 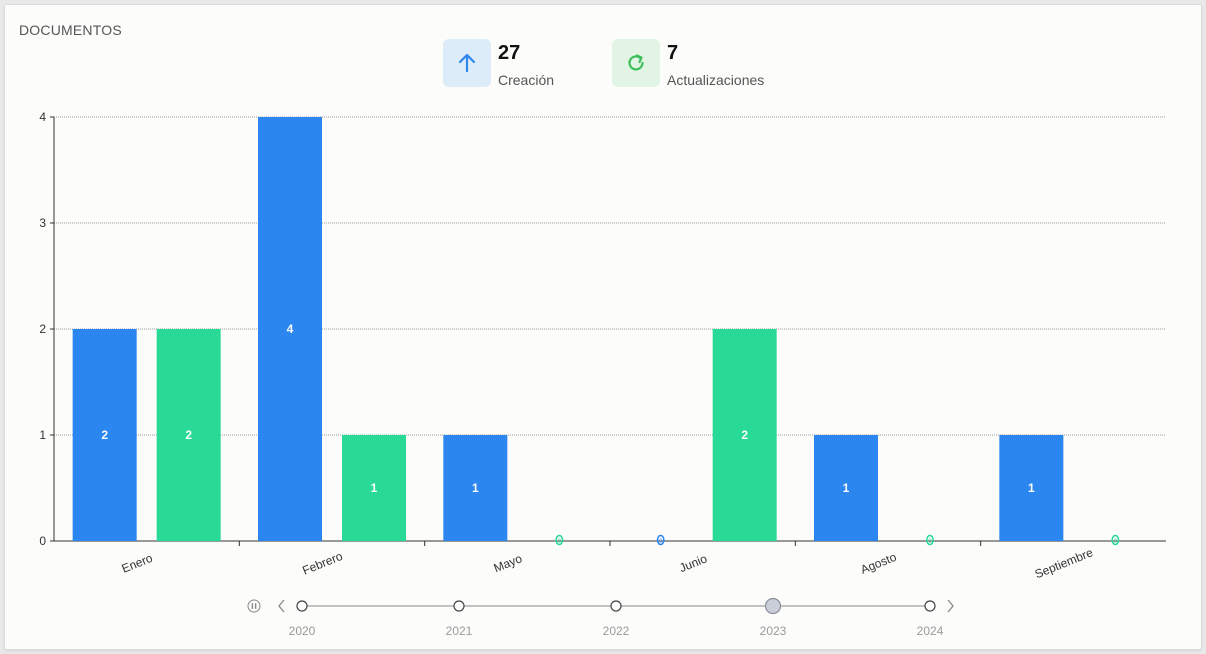 What do you see at coordinates (616, 606) in the screenshot?
I see `timeline-point-2022` at bounding box center [616, 606].